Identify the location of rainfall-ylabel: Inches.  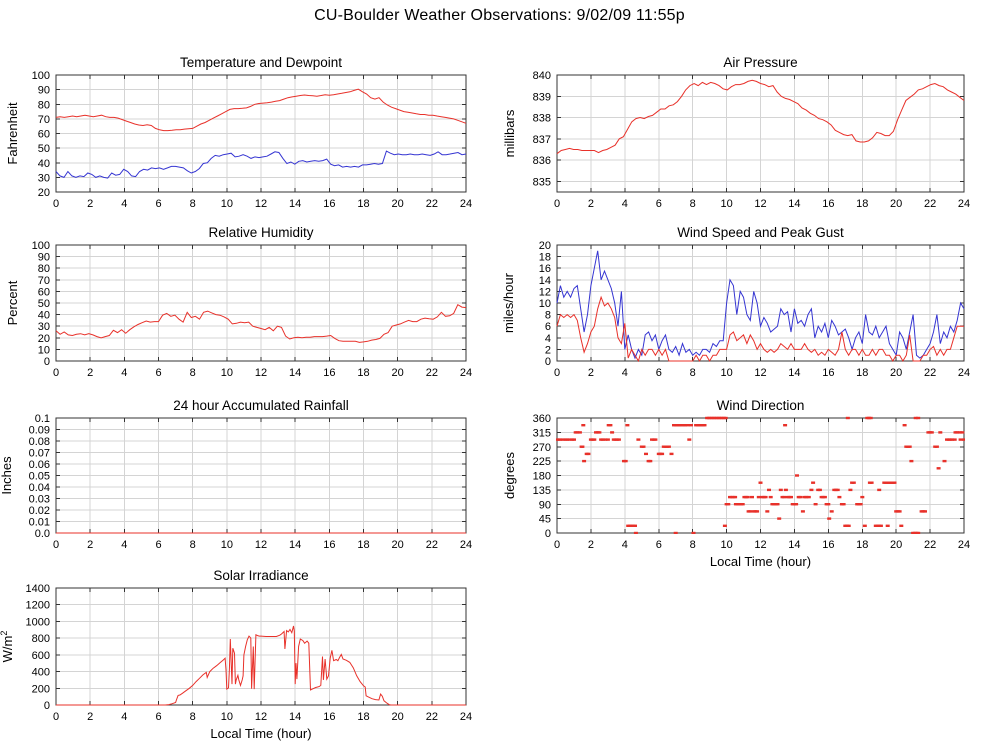
(7, 475).